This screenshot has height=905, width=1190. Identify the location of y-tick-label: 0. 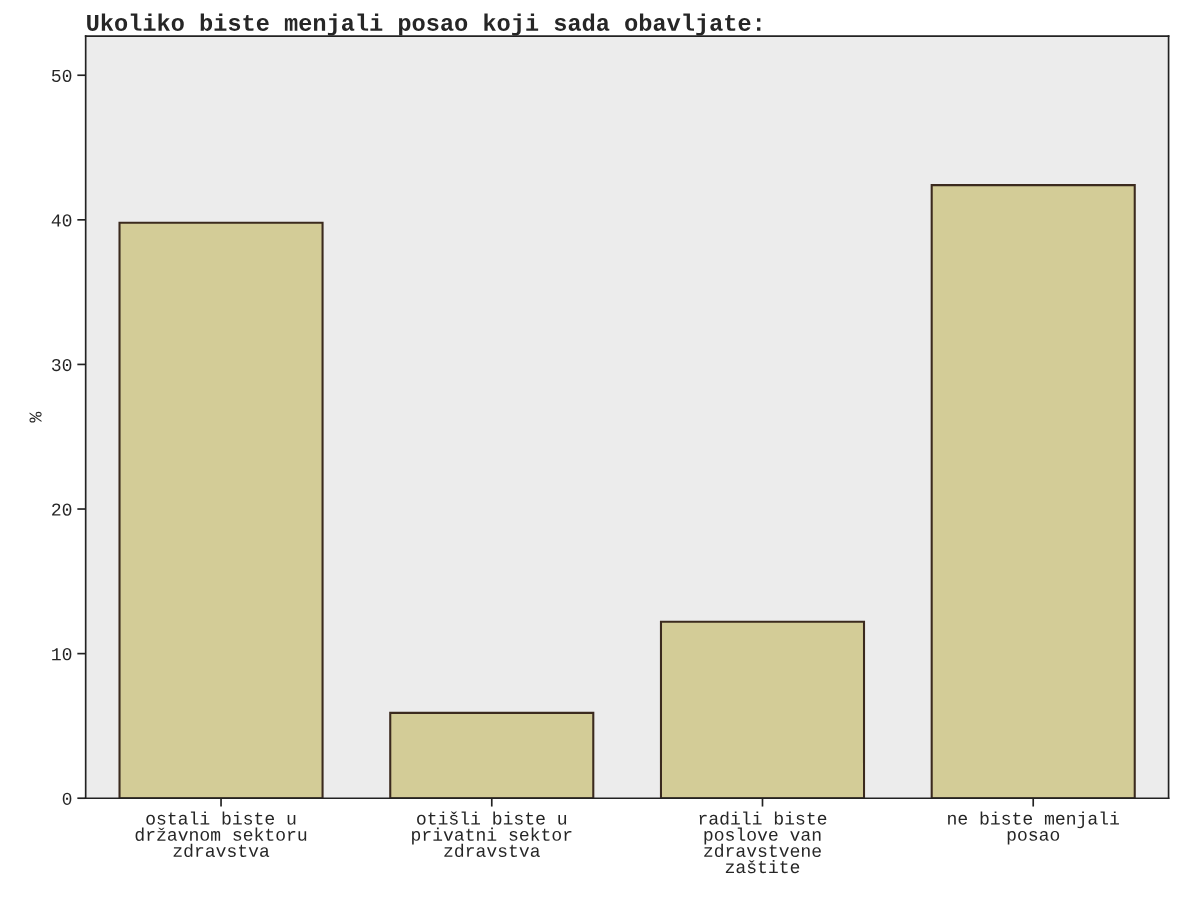
(67, 798).